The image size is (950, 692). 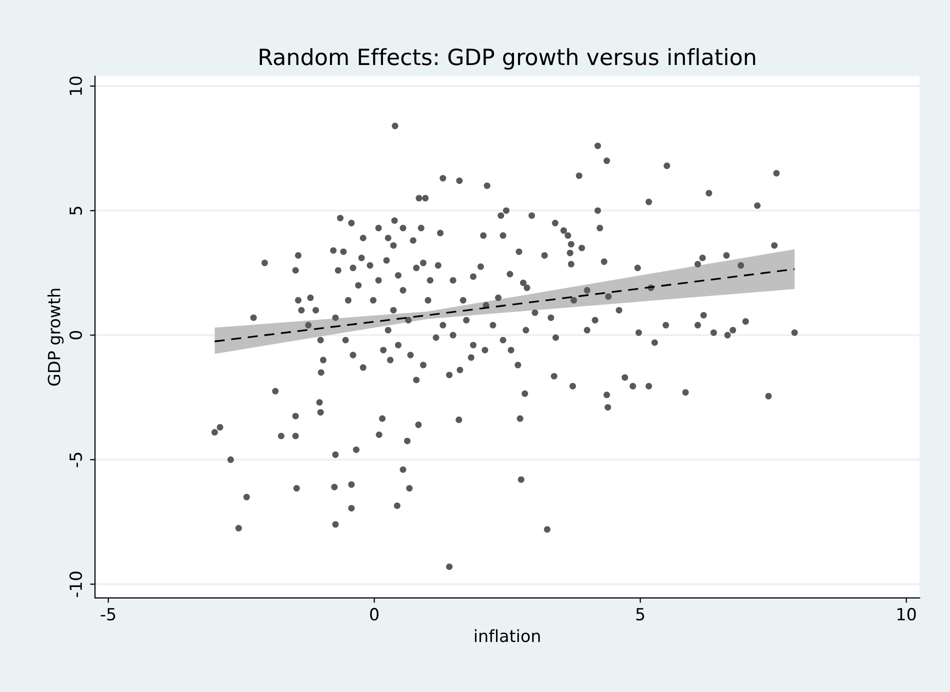 What do you see at coordinates (508, 59) in the screenshot?
I see `chart-title: Random Effects: GDP growth versus inflation` at bounding box center [508, 59].